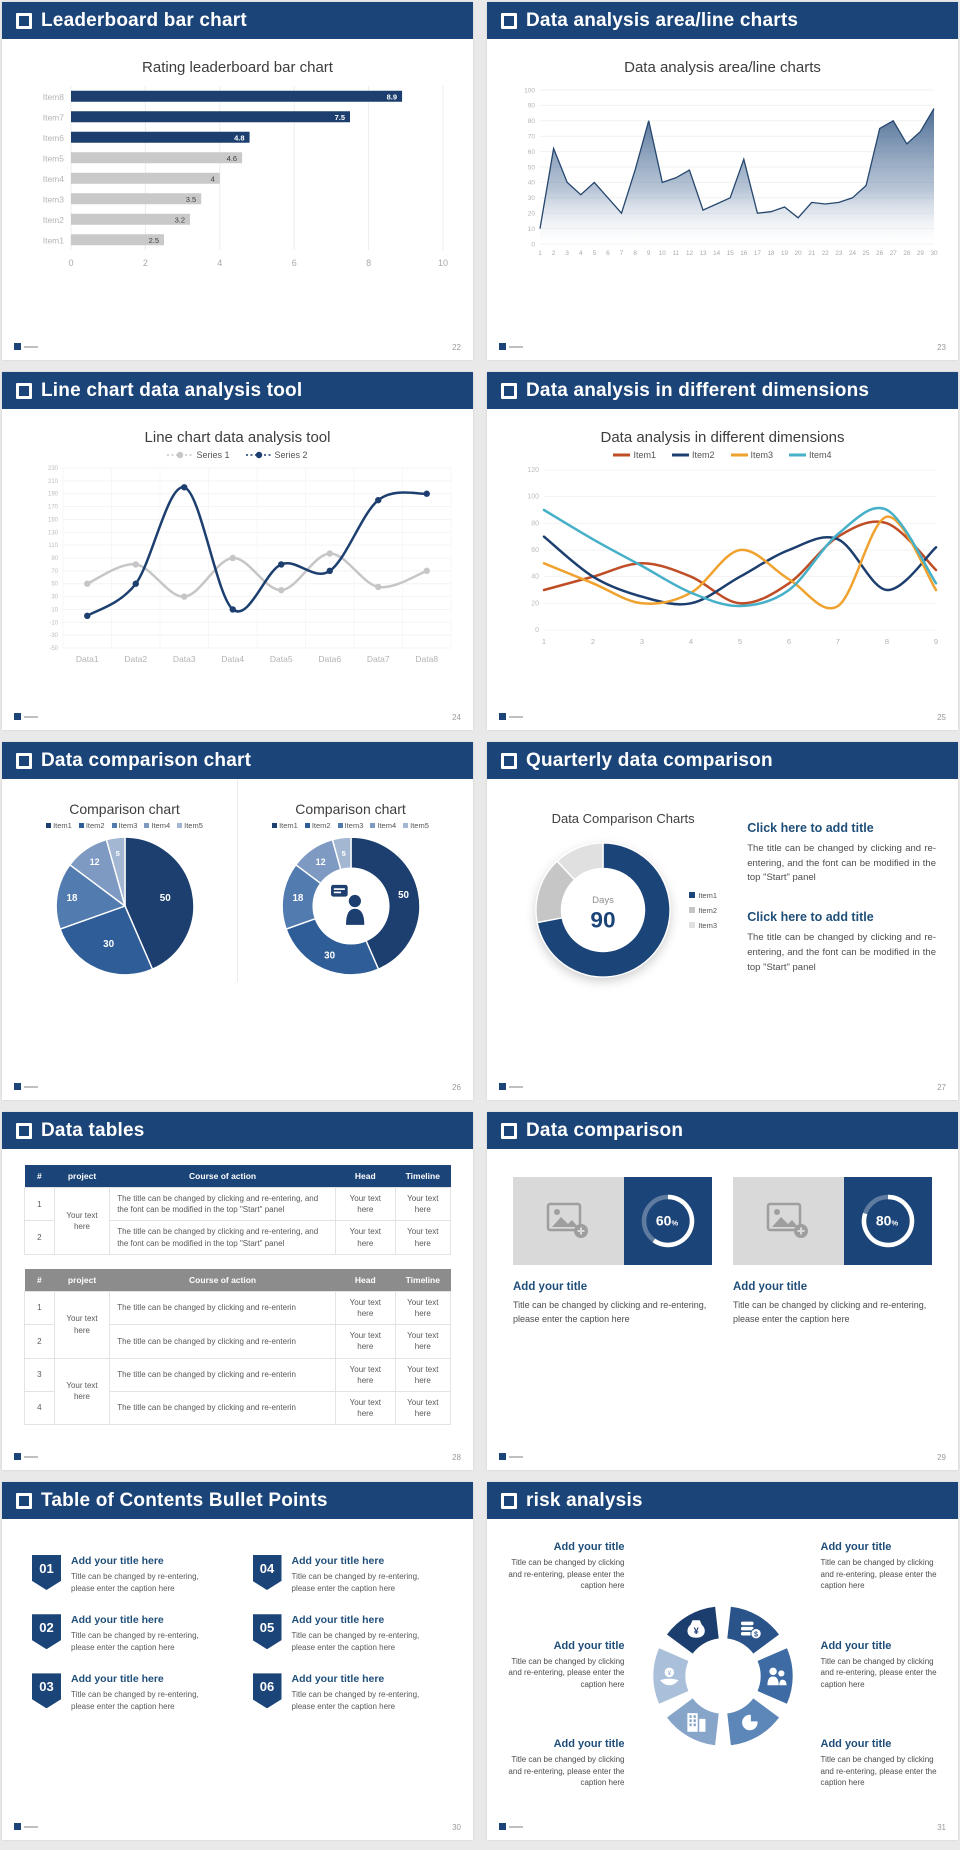 Image resolution: width=960 pixels, height=1850 pixels. Describe the element at coordinates (785, 253) in the screenshot. I see `svg-text: 19` at that location.